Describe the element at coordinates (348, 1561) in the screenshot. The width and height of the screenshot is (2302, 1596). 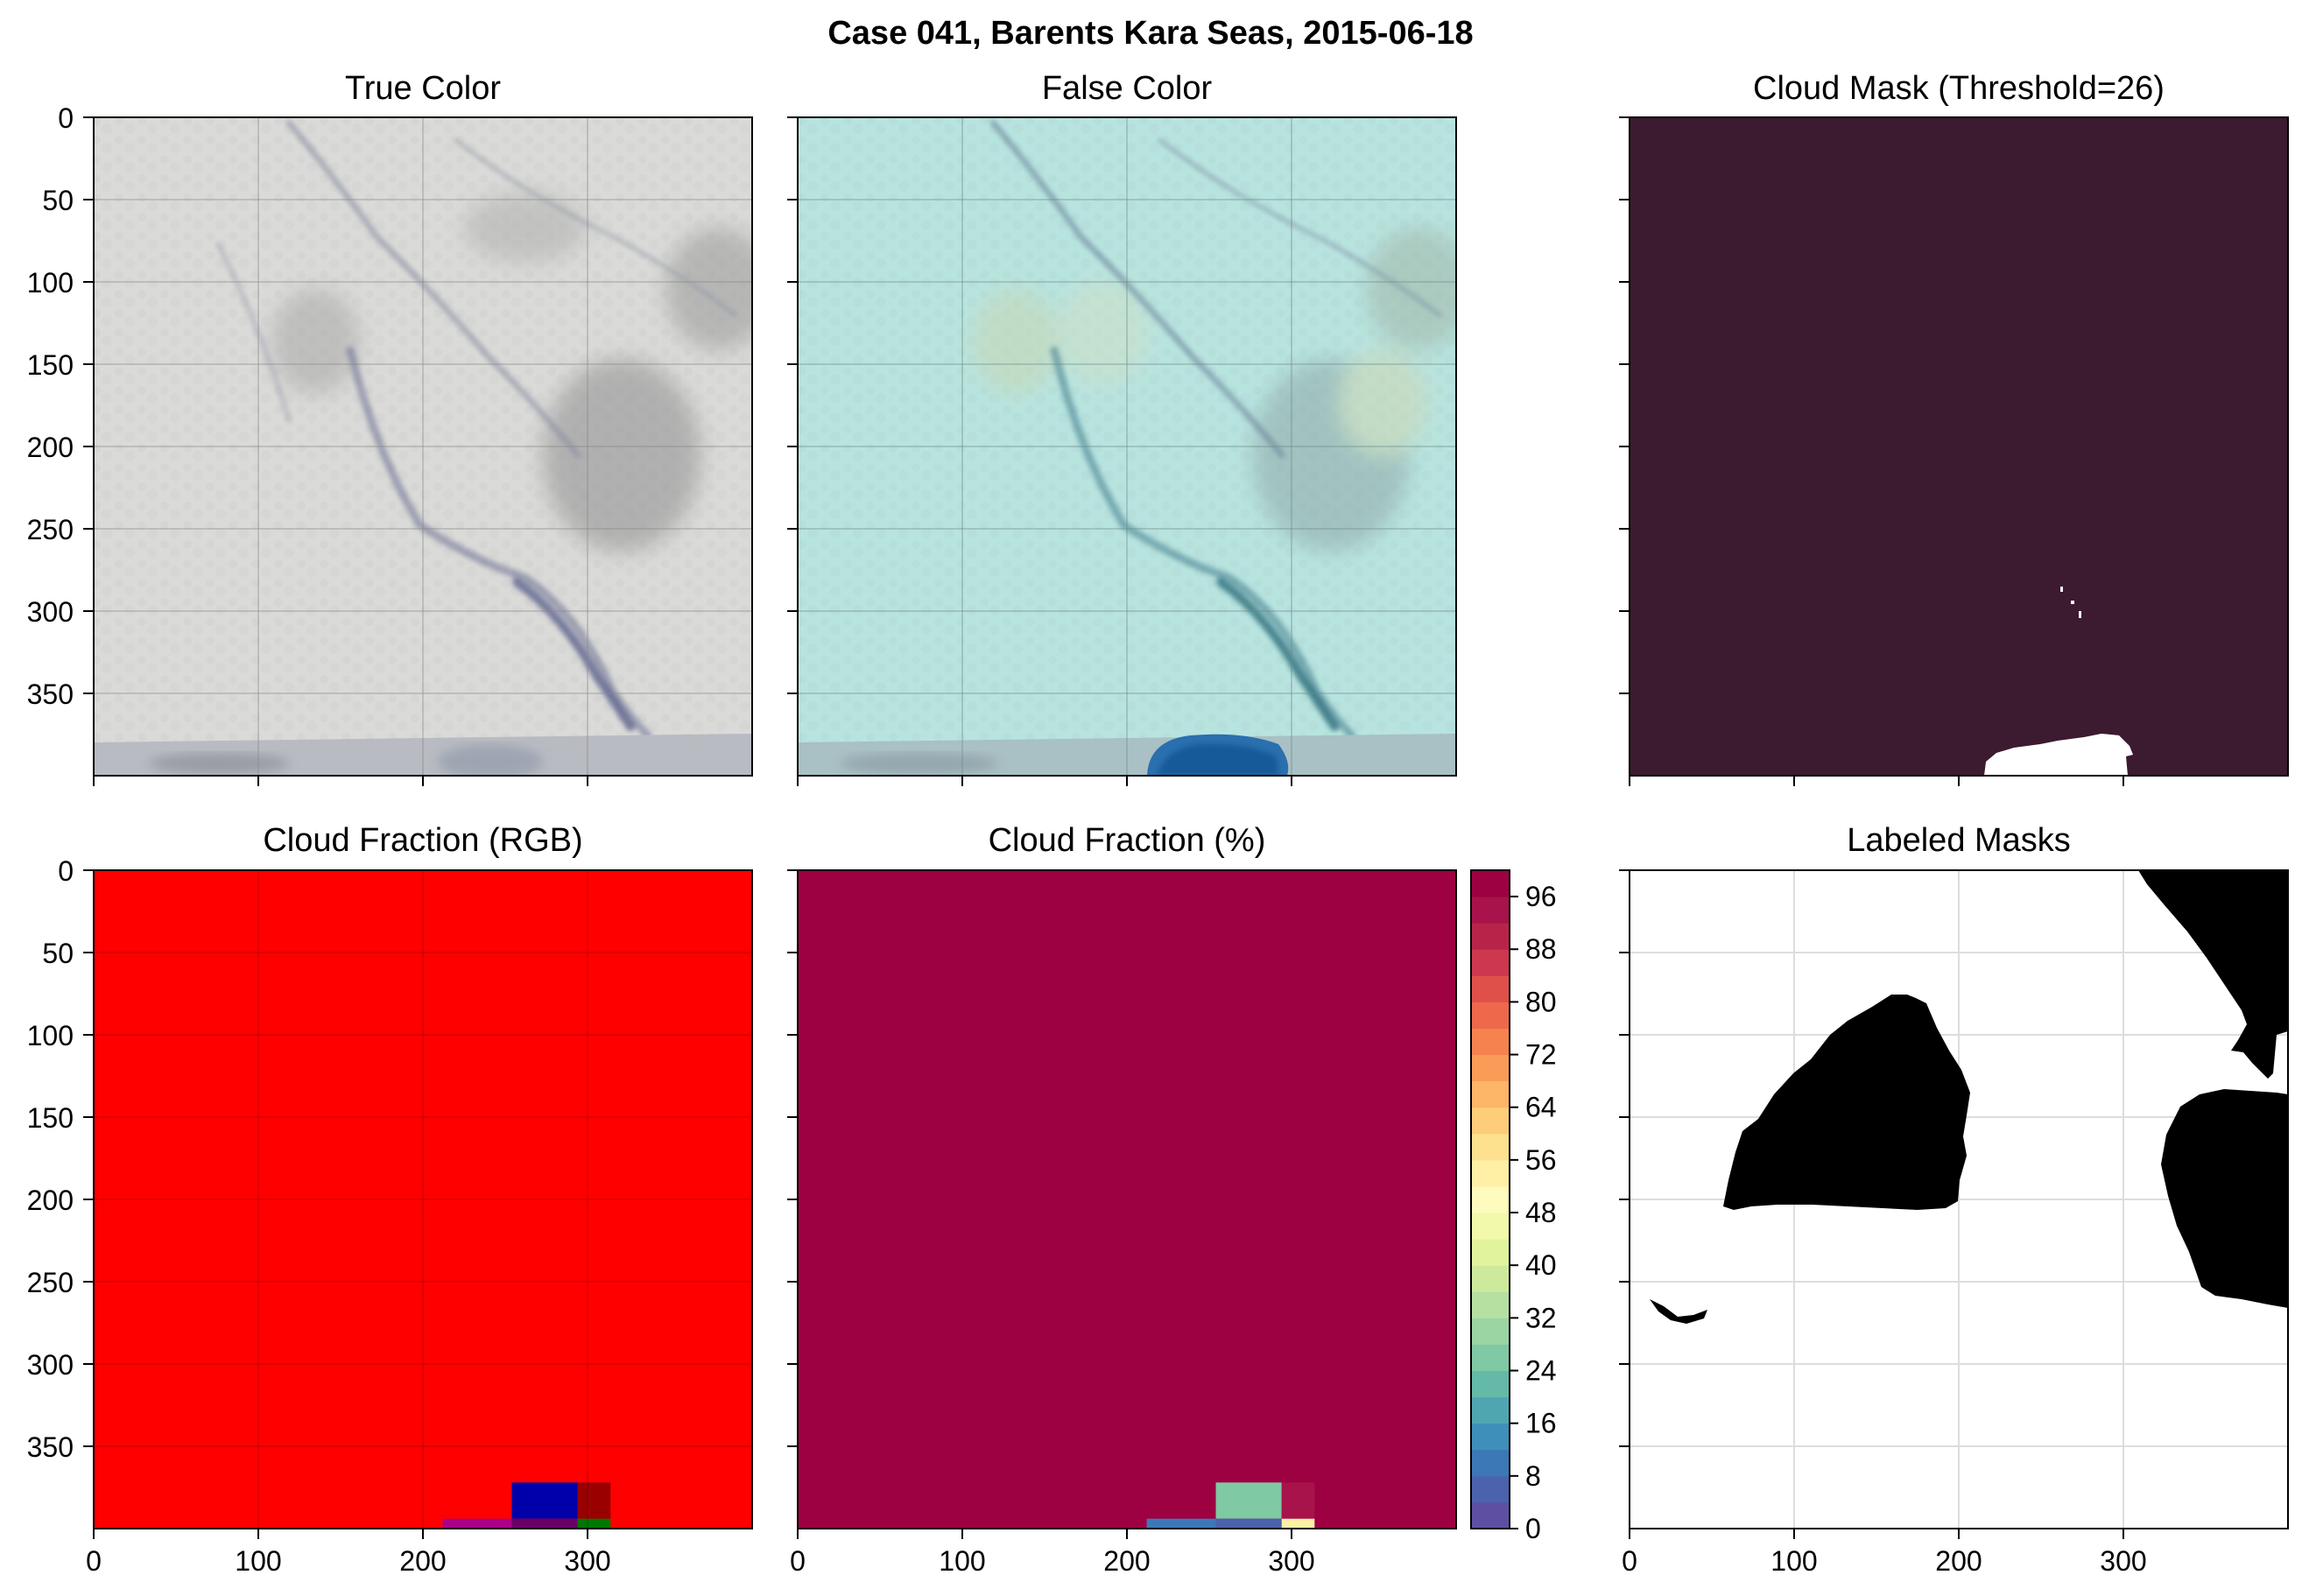
I see `xtick-labels-cloud-fraction-rgb: 0 100 200 300` at that location.